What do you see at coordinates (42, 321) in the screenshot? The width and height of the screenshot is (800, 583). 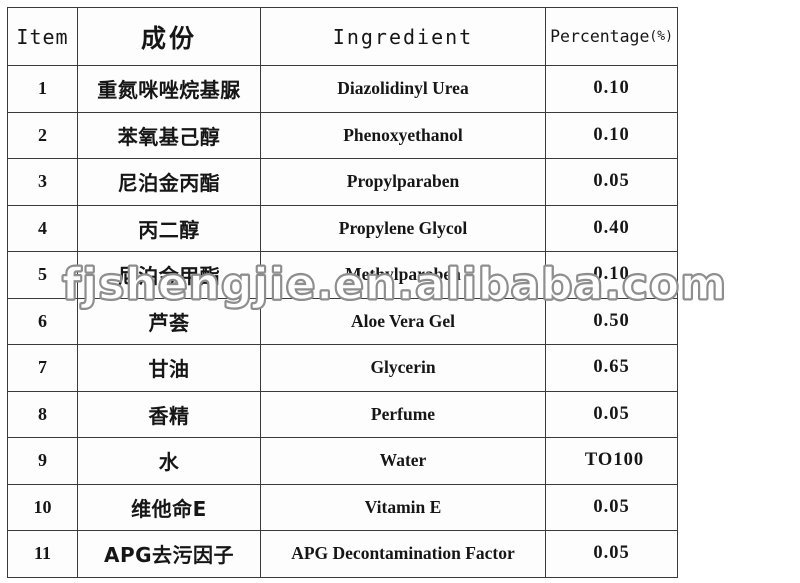 I see `cell-item: 6` at bounding box center [42, 321].